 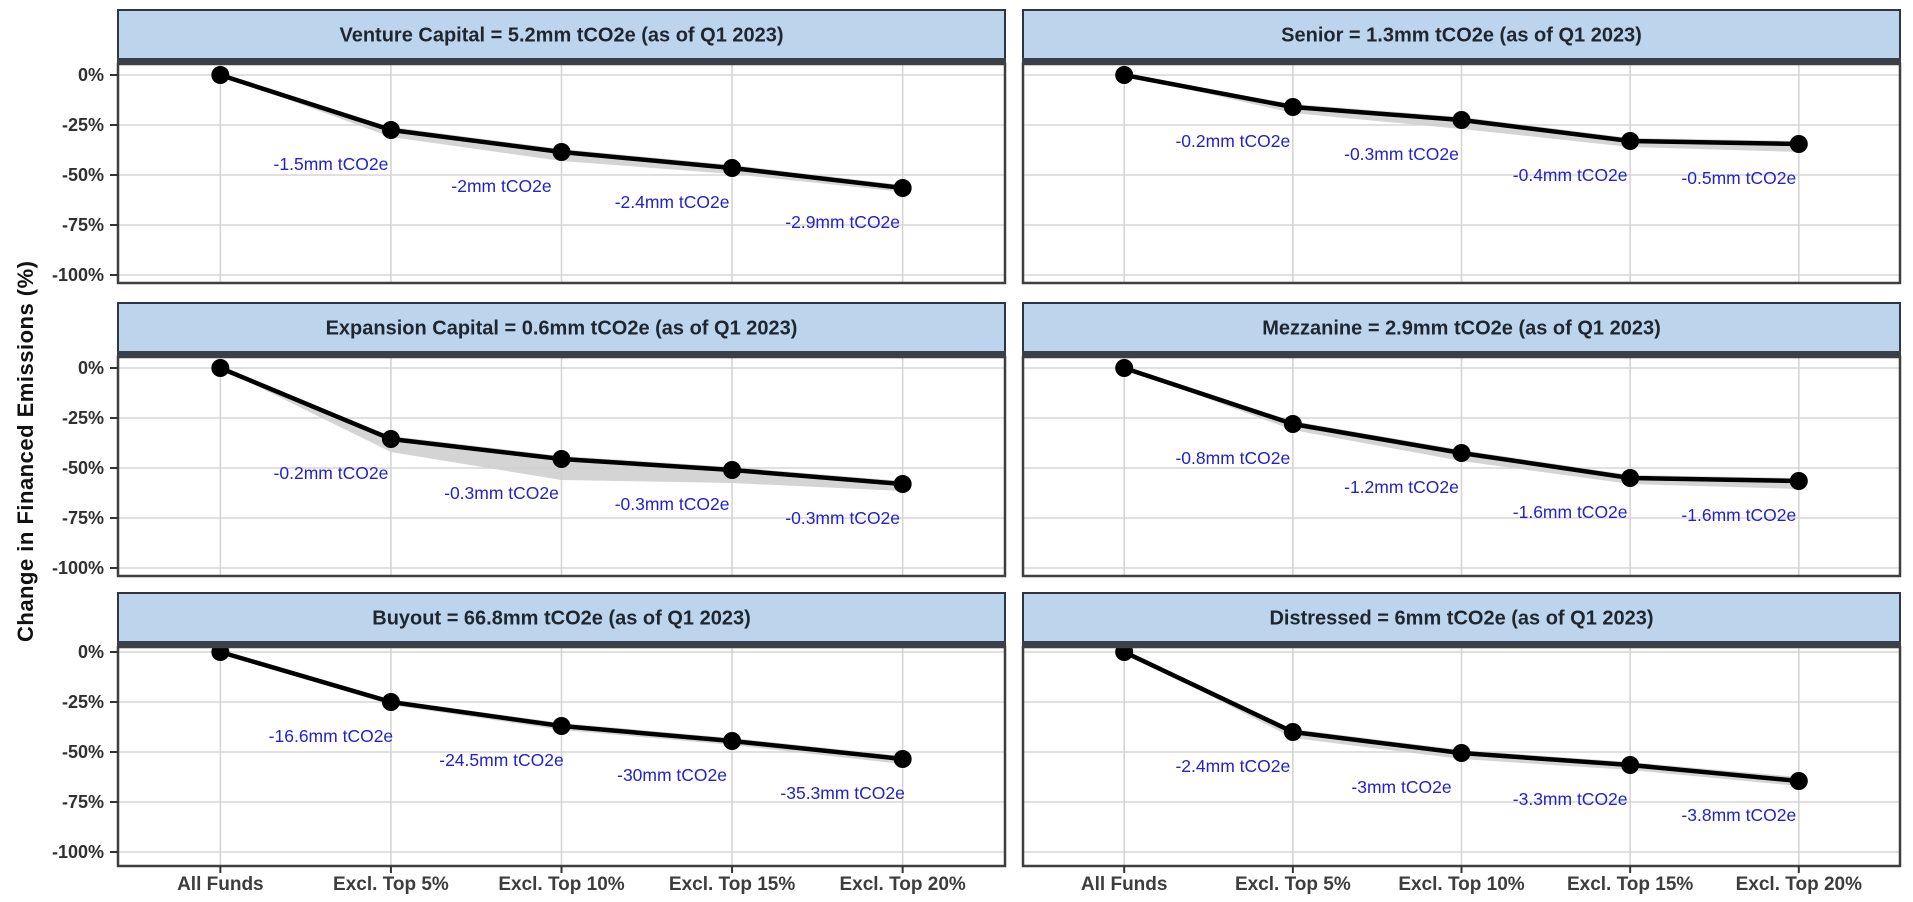 What do you see at coordinates (1461, 428) in the screenshot?
I see `uncertainty-band` at bounding box center [1461, 428].